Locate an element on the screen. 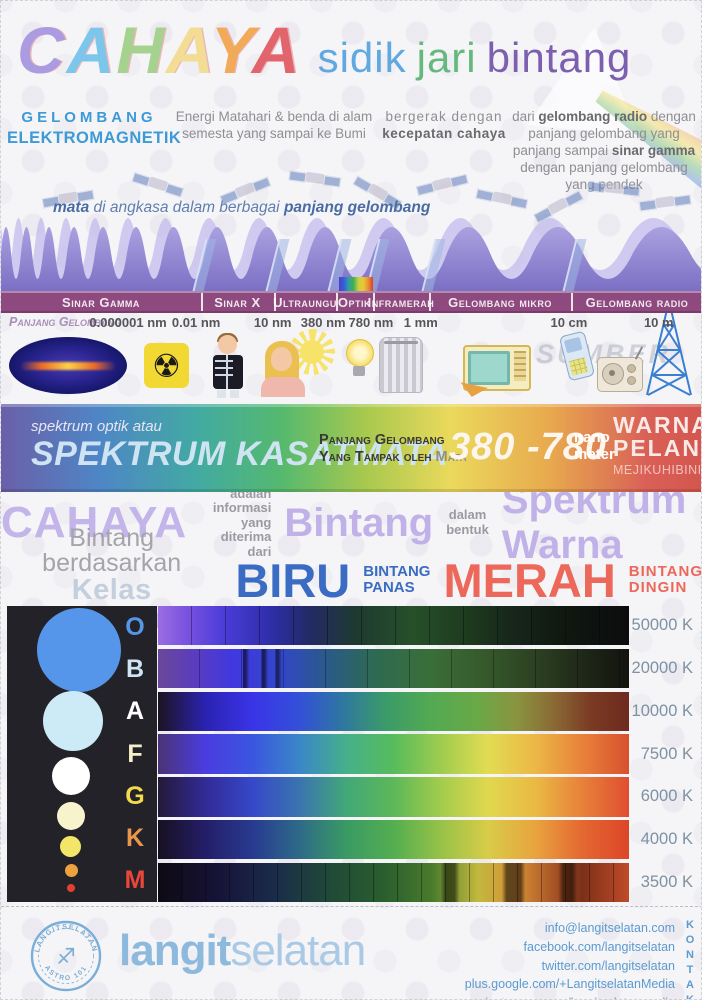  band-label: Sinar X is located at coordinates (237, 302).